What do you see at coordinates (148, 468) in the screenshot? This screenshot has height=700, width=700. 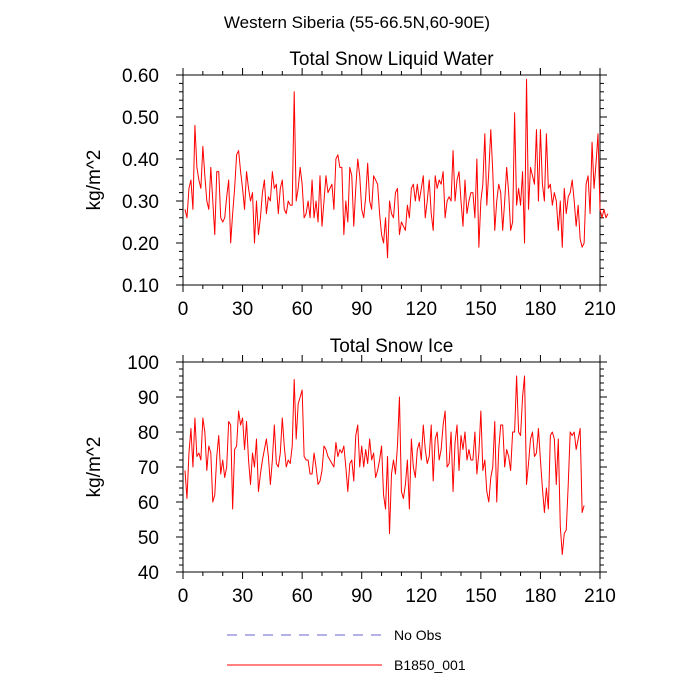 I see `y-tick-label: 70` at bounding box center [148, 468].